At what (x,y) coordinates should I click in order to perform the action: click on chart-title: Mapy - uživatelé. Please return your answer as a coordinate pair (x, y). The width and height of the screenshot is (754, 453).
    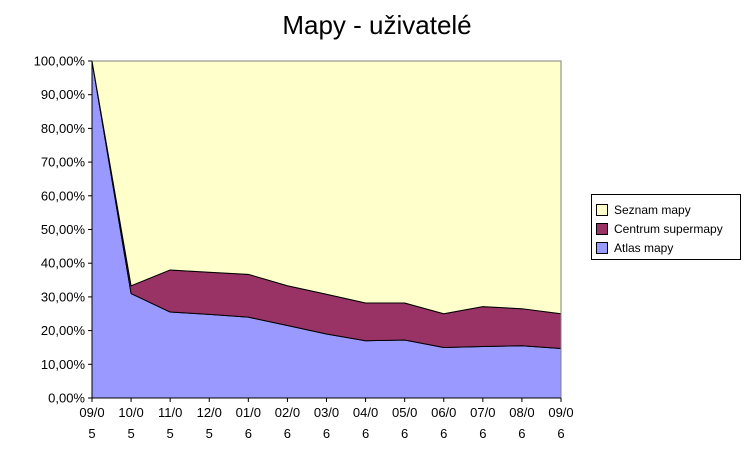
    Looking at the image, I should click on (377, 25).